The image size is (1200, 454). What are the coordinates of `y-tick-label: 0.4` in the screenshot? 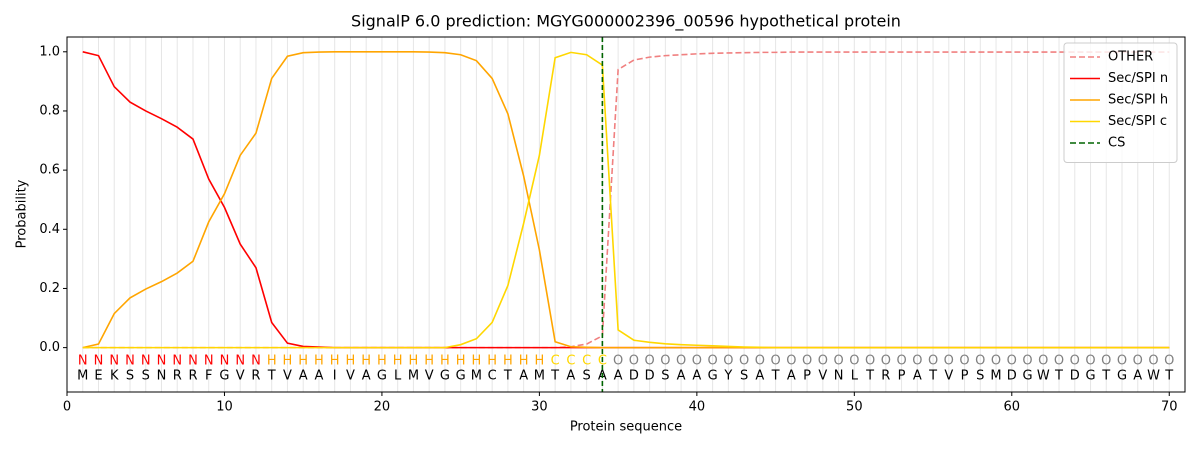 It's located at (49, 229).